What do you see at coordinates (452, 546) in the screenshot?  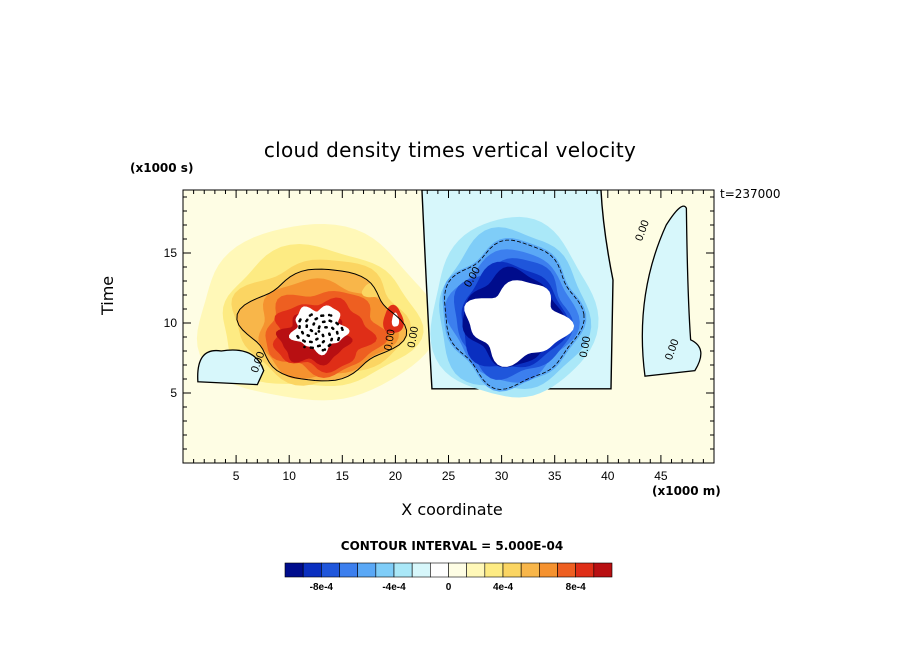 I see `contour-interval-label: CONTOUR INTERVAL = 5.000E-04` at bounding box center [452, 546].